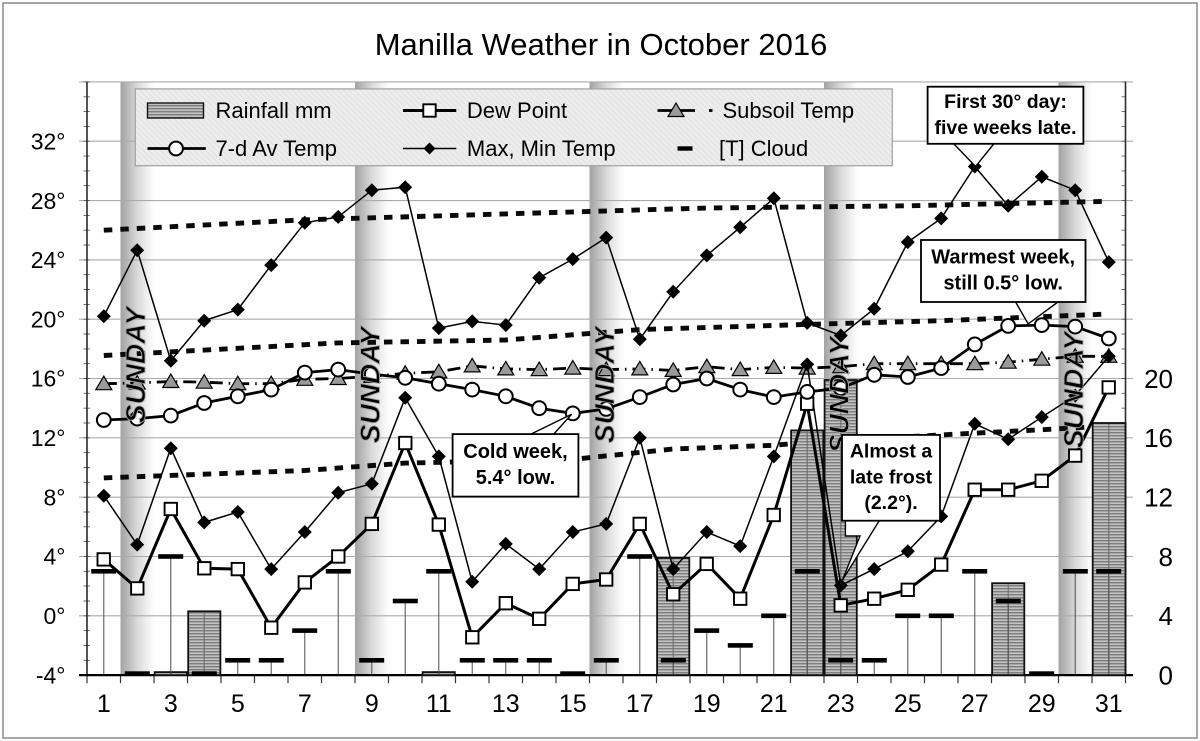  What do you see at coordinates (439, 704) in the screenshot?
I see `svg-text: 11` at bounding box center [439, 704].